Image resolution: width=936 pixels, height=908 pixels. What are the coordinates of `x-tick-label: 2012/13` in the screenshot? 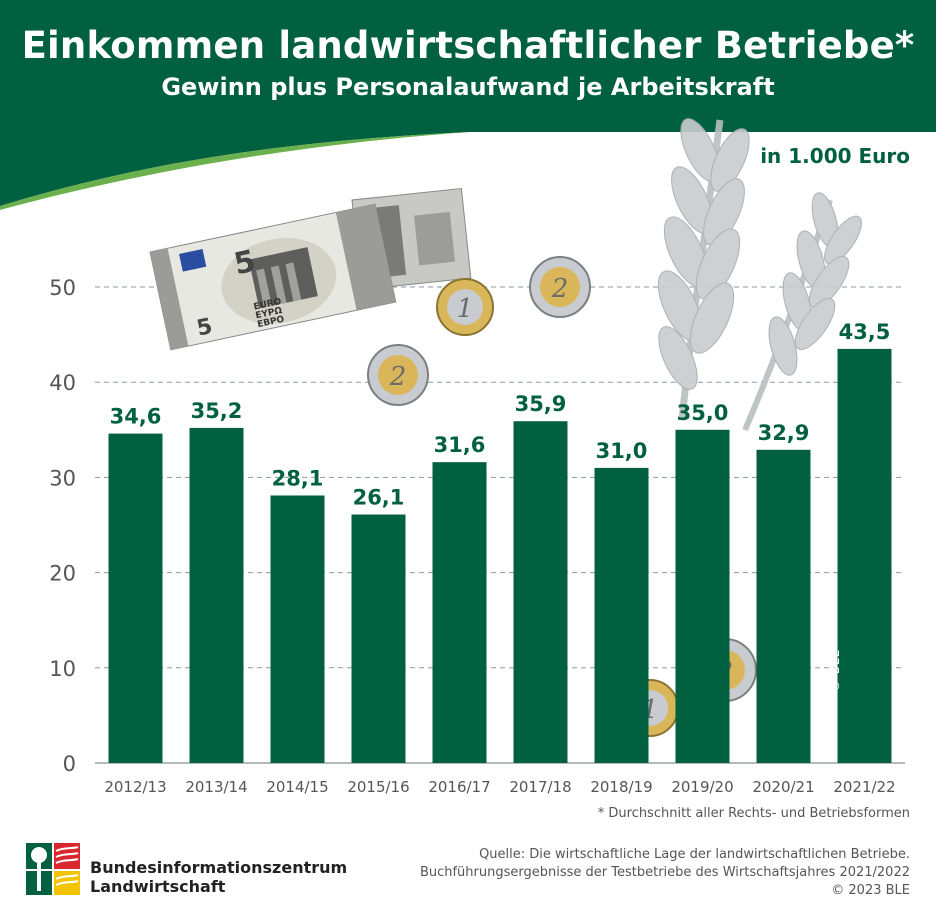 It's located at (135, 787).